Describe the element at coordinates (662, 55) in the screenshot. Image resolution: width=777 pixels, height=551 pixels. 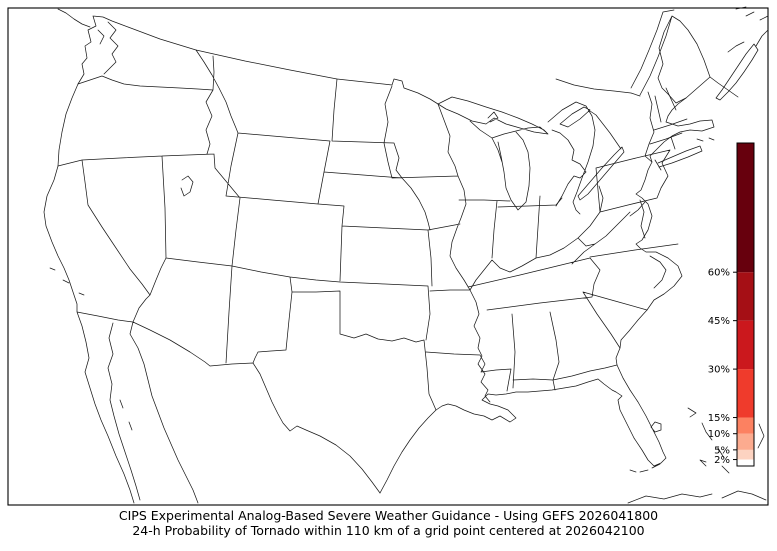
I see `canada-northeast-path` at that location.